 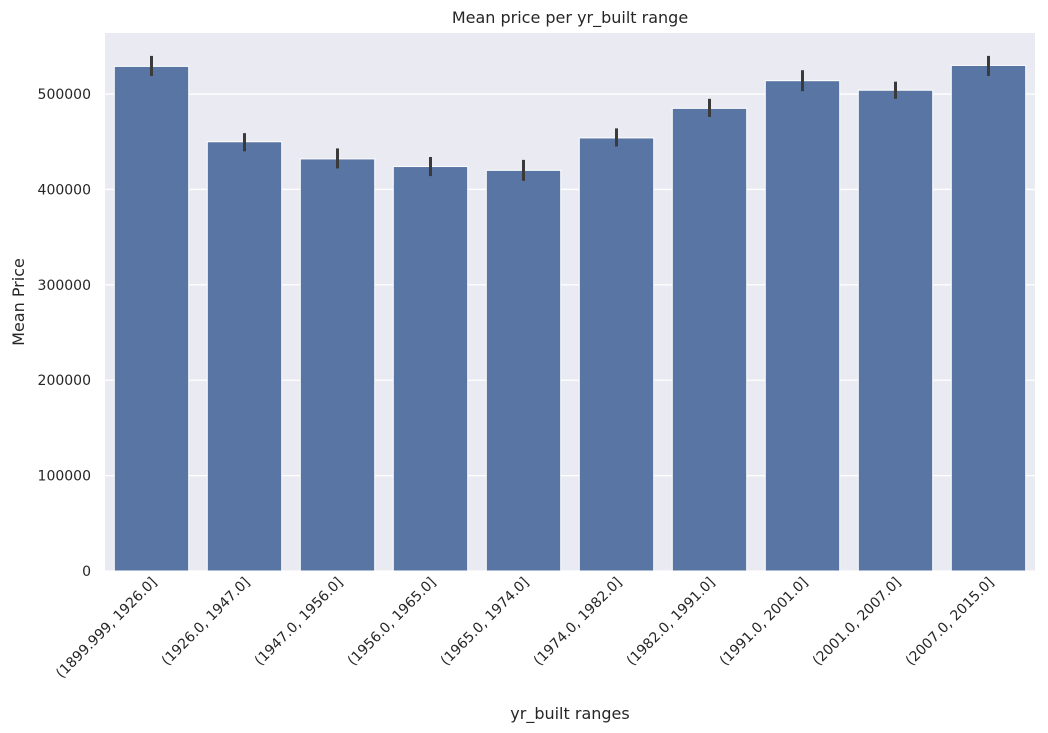 What do you see at coordinates (64, 477) in the screenshot?
I see `y-tick-label: 100000` at bounding box center [64, 477].